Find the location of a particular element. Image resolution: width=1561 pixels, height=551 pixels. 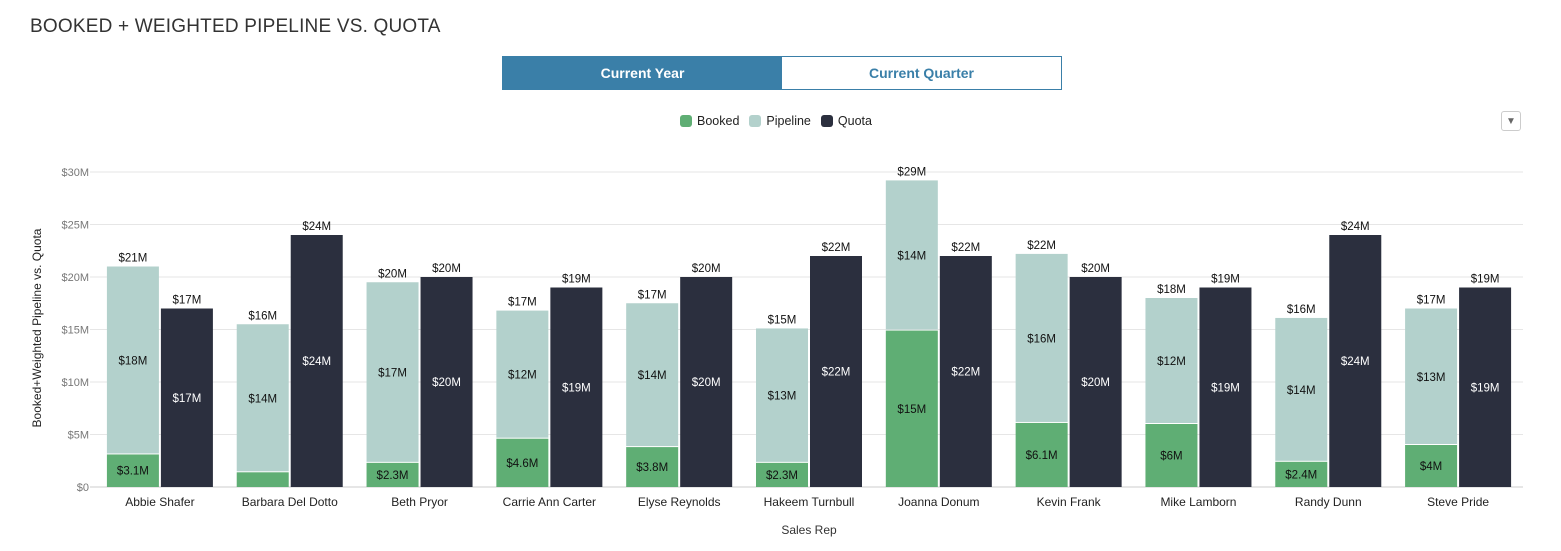

x-tick-label: Kevin Frank is located at coordinates (1069, 502).